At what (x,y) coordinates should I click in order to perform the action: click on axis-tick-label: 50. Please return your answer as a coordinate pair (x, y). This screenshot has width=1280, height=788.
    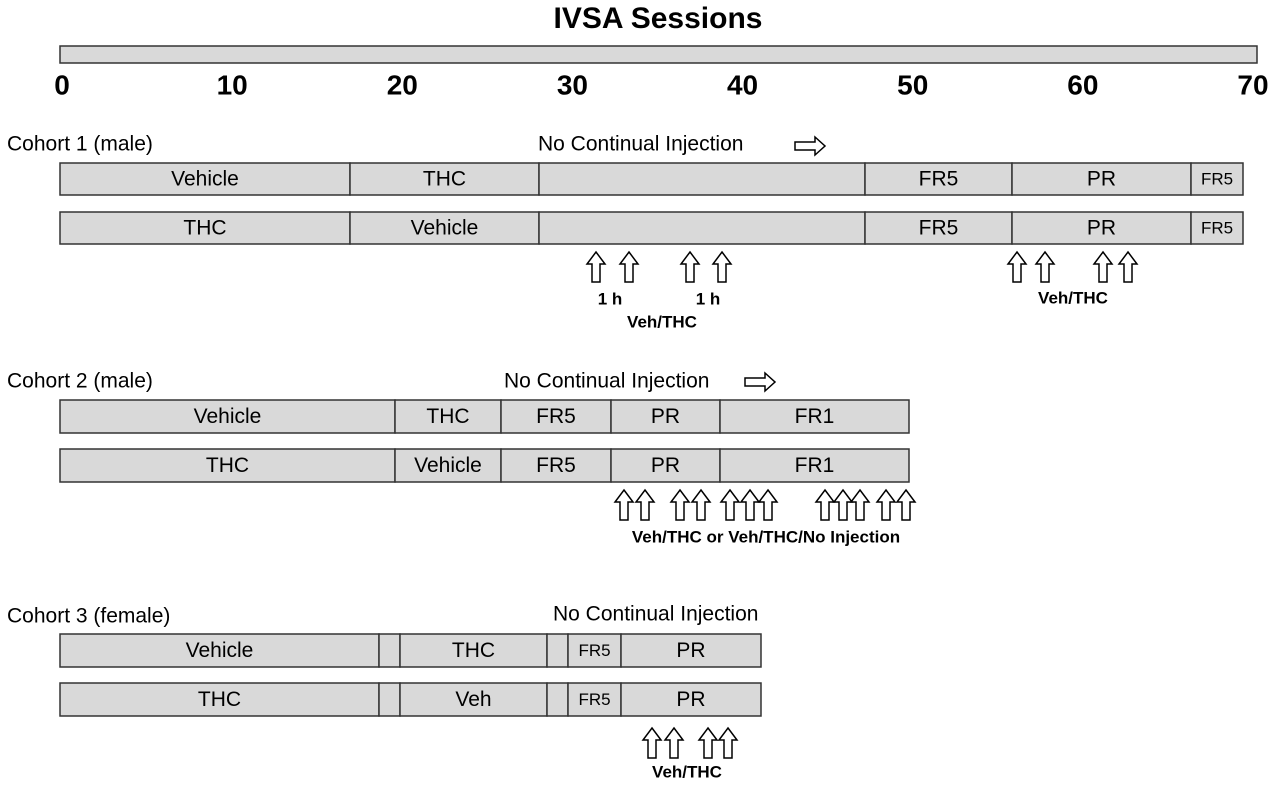
    Looking at the image, I should click on (912, 84).